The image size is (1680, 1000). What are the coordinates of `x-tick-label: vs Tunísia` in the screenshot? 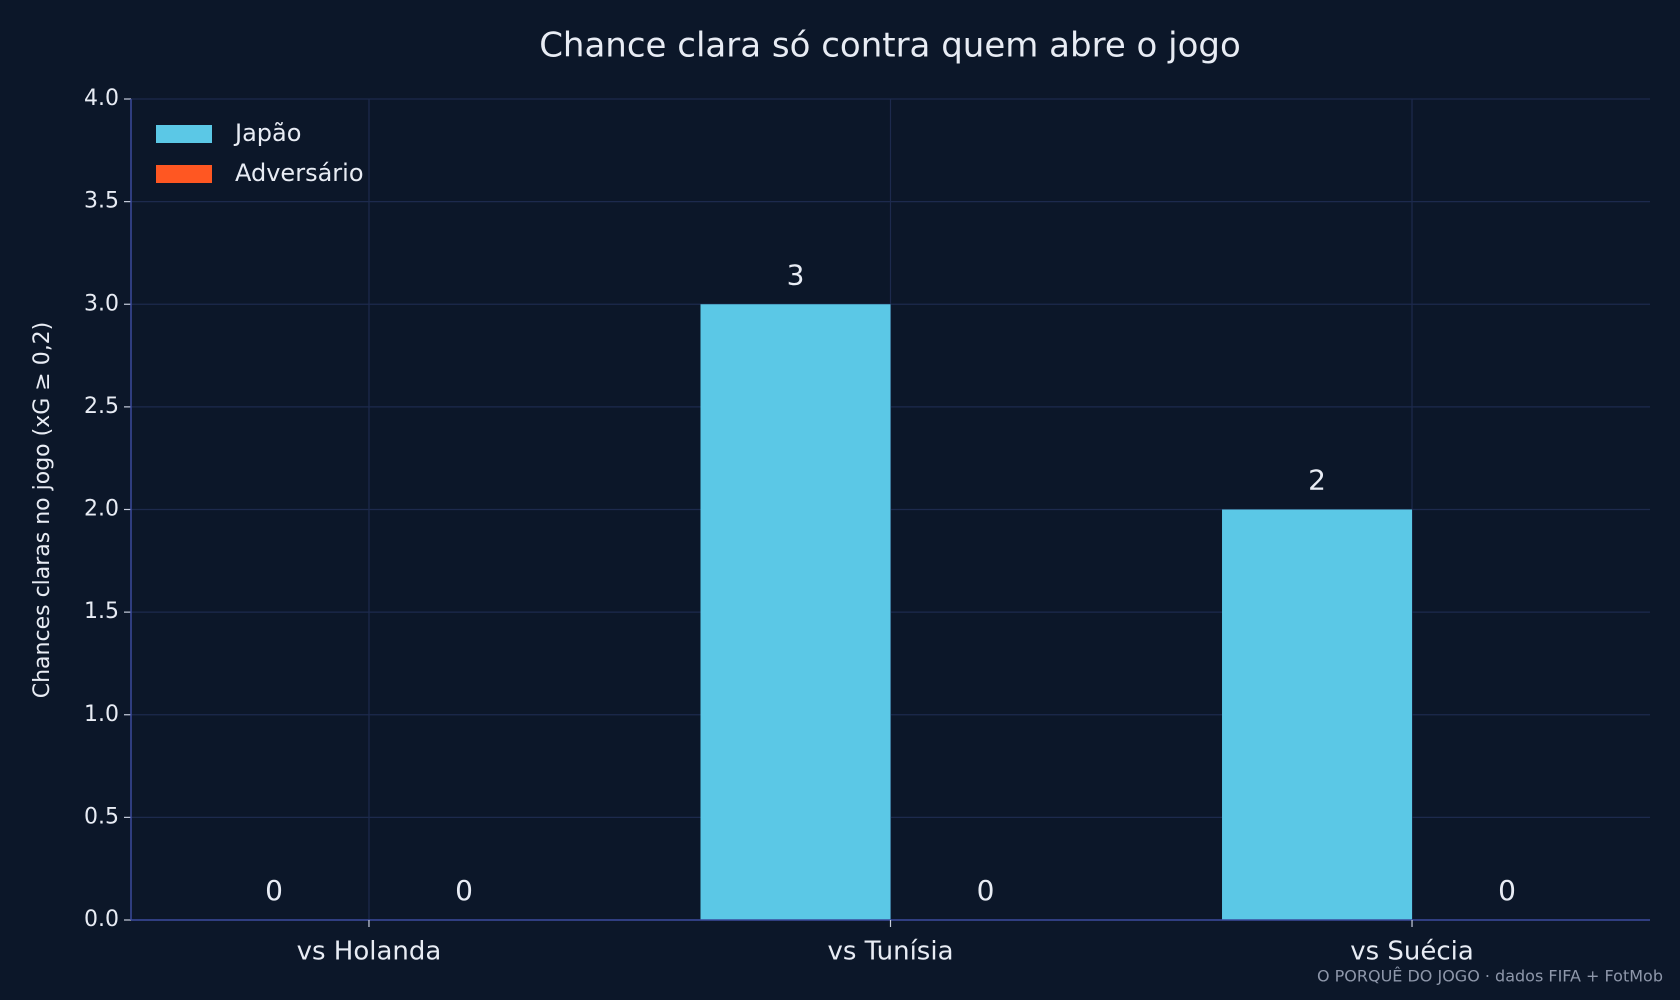 It's located at (890, 952).